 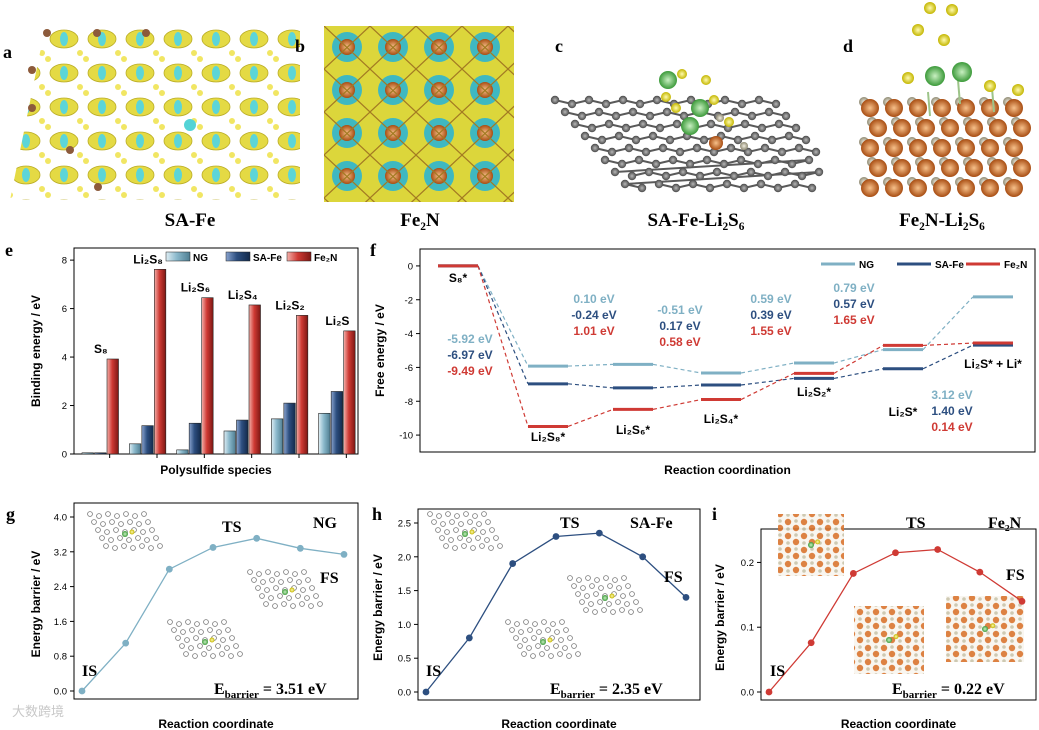 What do you see at coordinates (232, 527) in the screenshot?
I see `label-ts: TS` at bounding box center [232, 527].